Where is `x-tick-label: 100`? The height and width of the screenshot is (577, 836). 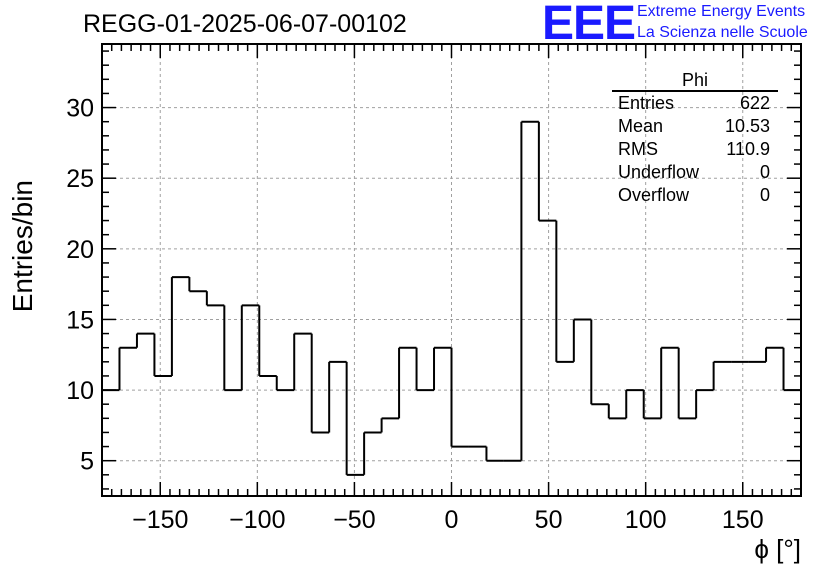 x-tick-label: 100 is located at coordinates (646, 520).